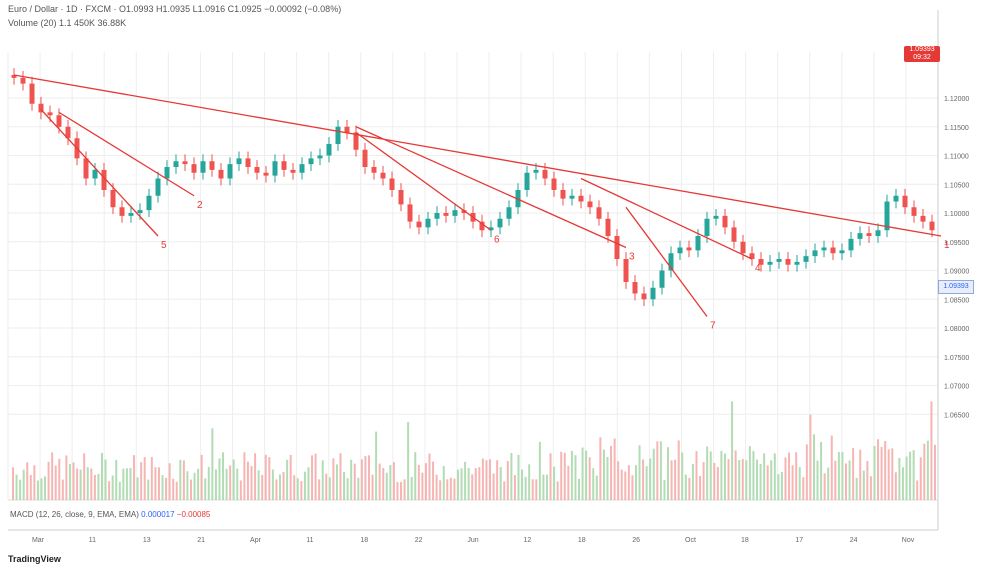 Image resolution: width=984 pixels, height=568 pixels. Describe the element at coordinates (193, 514) in the screenshot. I see `macd-value-2: −0.00085` at that location.